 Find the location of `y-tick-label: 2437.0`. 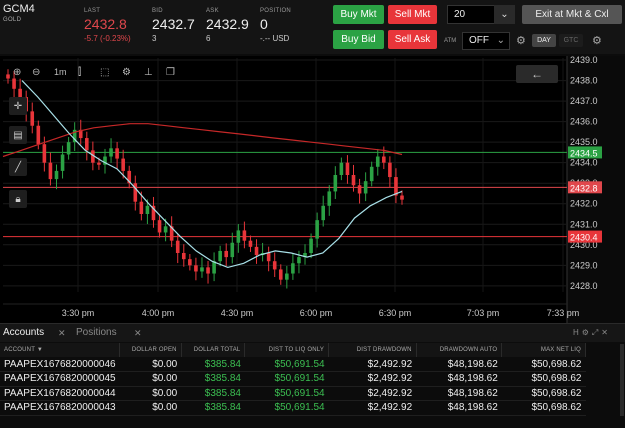

y-tick-label: 2437.0 is located at coordinates (584, 101).